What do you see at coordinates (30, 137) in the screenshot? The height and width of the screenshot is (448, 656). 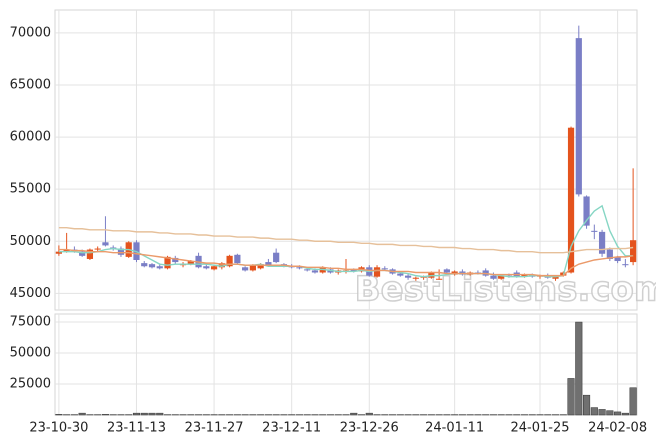 I see `y-tick-label: 60000` at bounding box center [30, 137].